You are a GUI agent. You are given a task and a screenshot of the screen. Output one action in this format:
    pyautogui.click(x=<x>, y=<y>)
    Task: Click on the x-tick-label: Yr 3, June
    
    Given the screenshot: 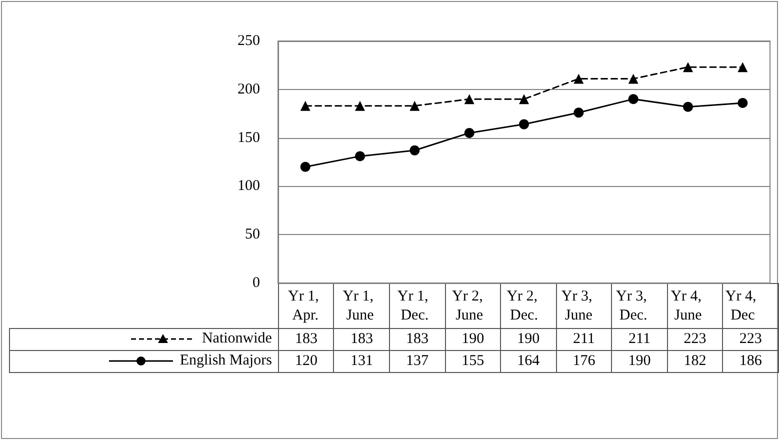 What is the action you would take?
    pyautogui.click(x=578, y=306)
    